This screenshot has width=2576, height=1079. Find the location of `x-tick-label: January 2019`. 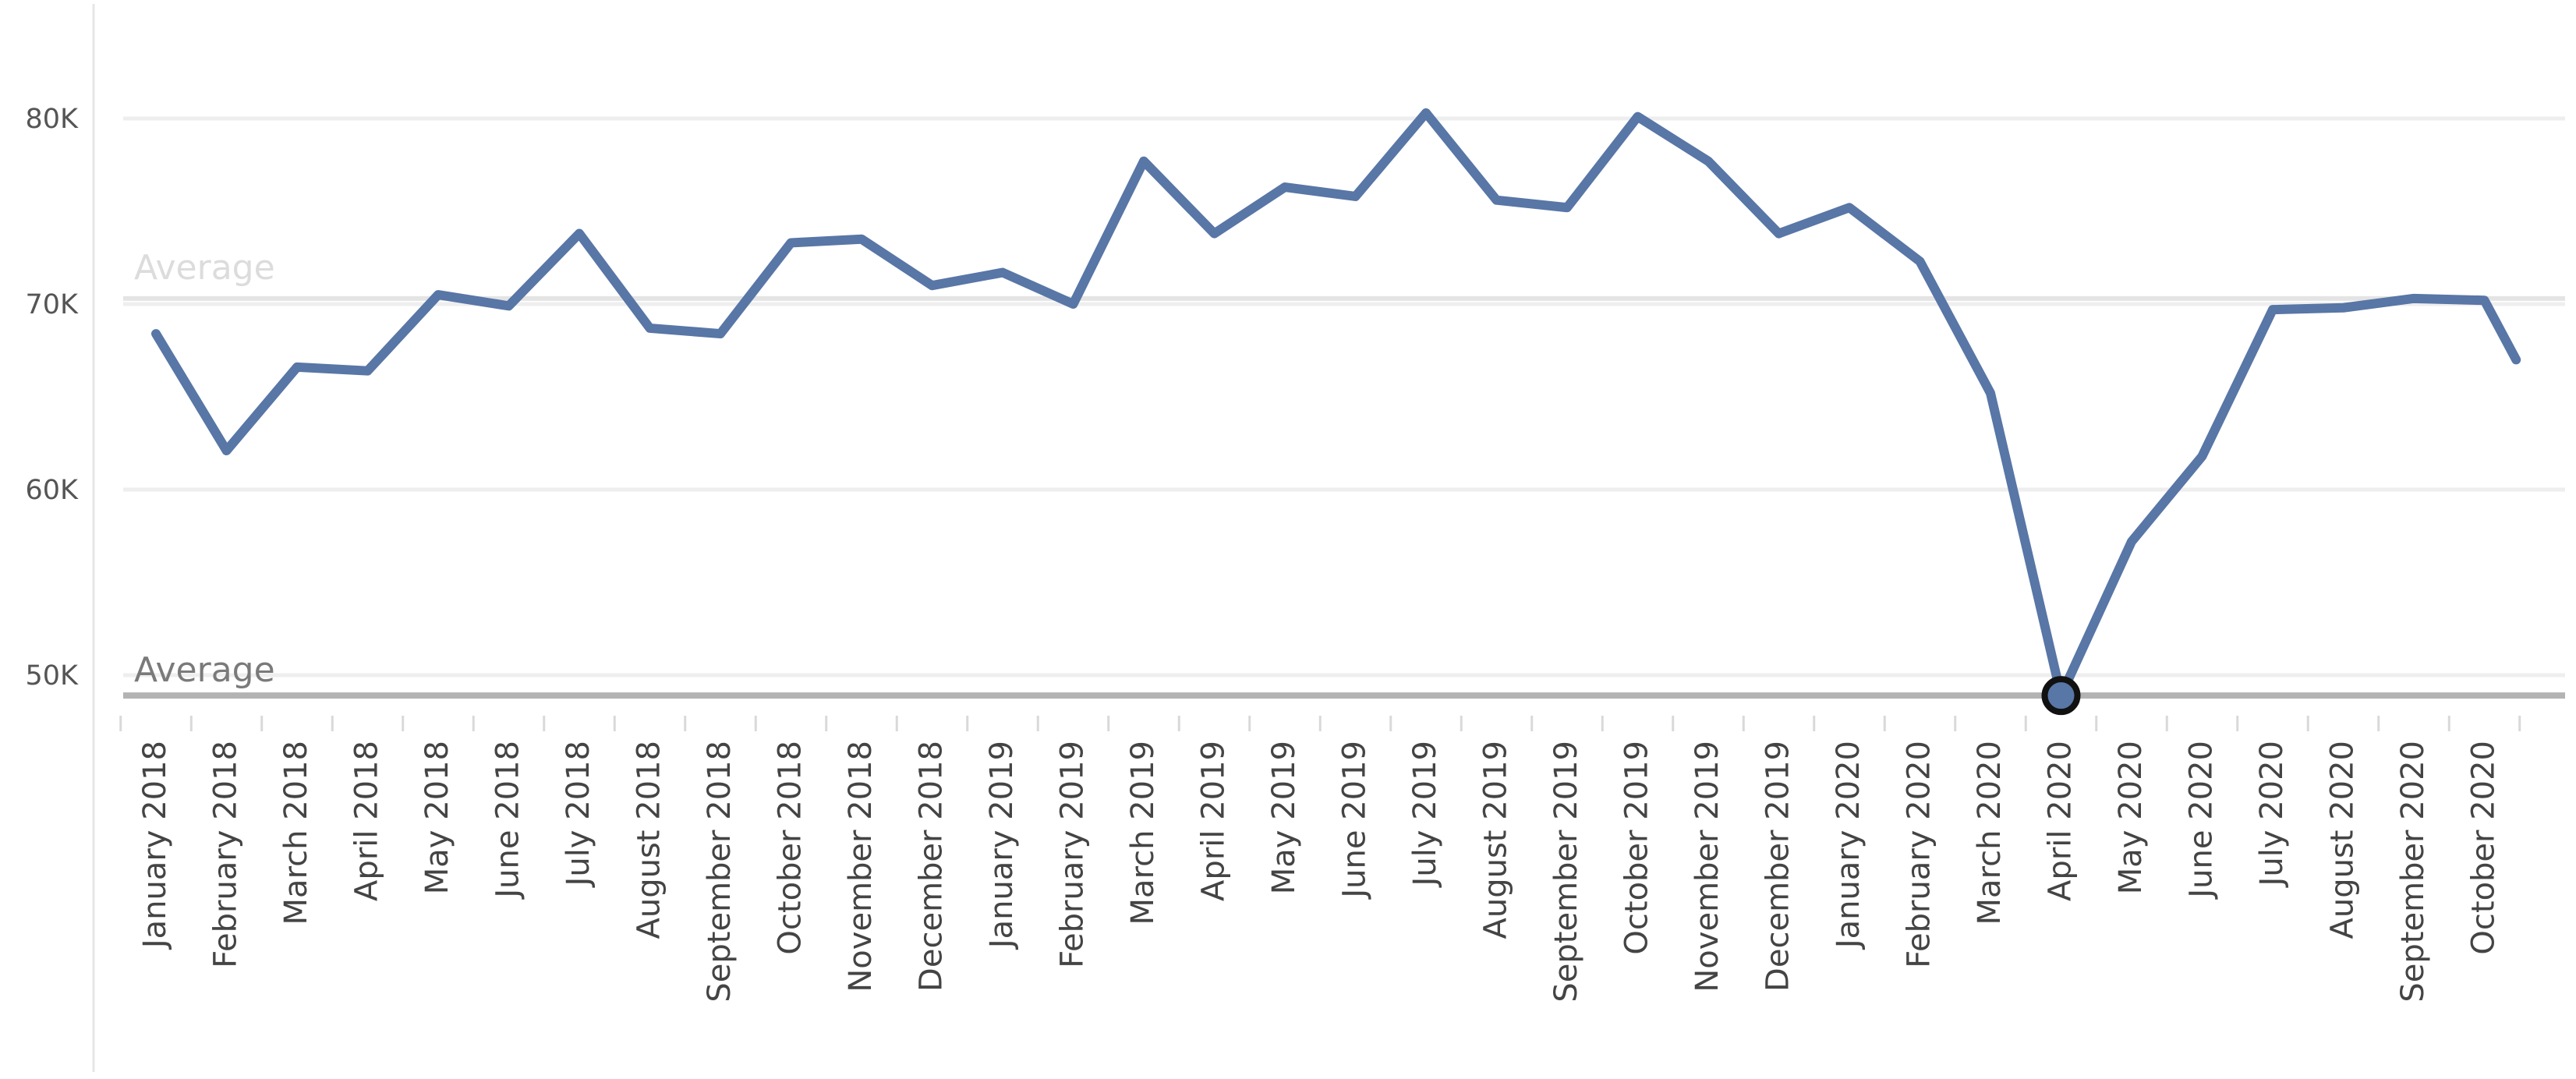

x-tick-label: January 2019 is located at coordinates (1002, 845).